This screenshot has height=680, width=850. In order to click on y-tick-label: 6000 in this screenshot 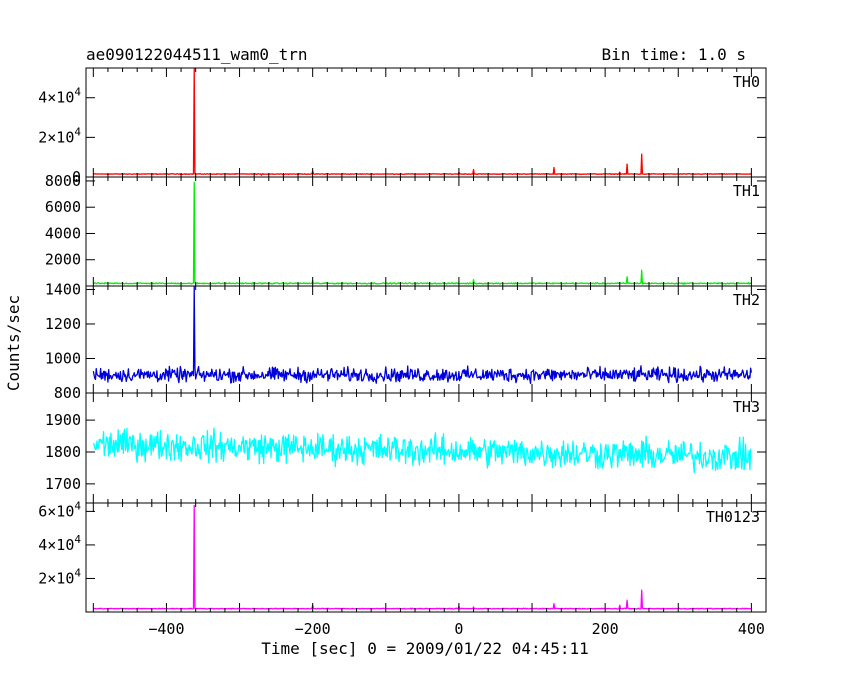, I will do `click(63, 207)`.